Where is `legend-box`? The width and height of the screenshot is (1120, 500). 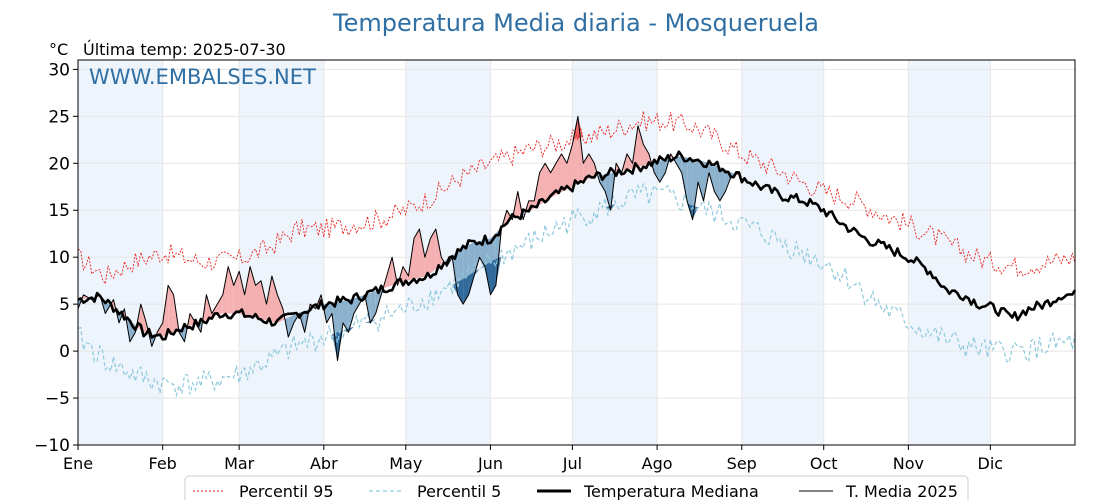 legend-box is located at coordinates (576, 487).